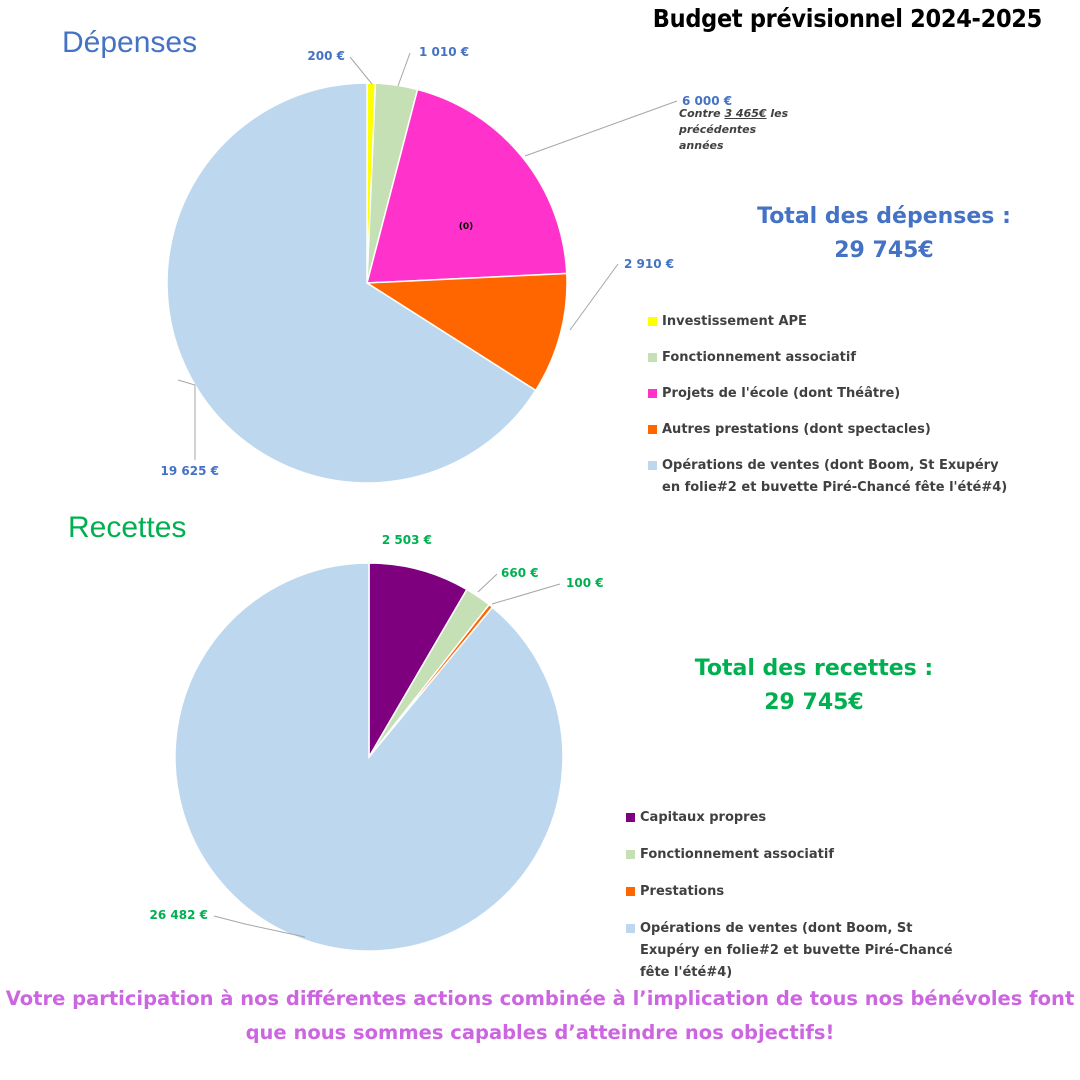  Describe the element at coordinates (190, 471) in the screenshot. I see `dep-data-label-4: 19 625 €` at that location.